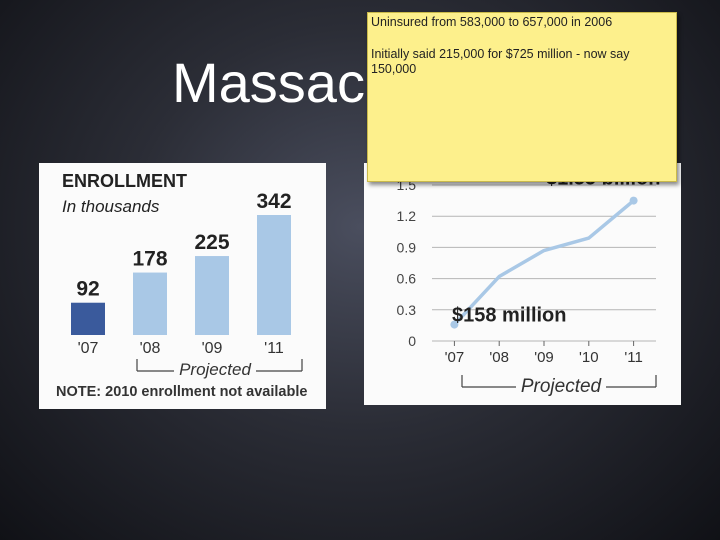 This screenshot has height=540, width=720. I want to click on enrollment-category-label: '07, so click(88, 348).